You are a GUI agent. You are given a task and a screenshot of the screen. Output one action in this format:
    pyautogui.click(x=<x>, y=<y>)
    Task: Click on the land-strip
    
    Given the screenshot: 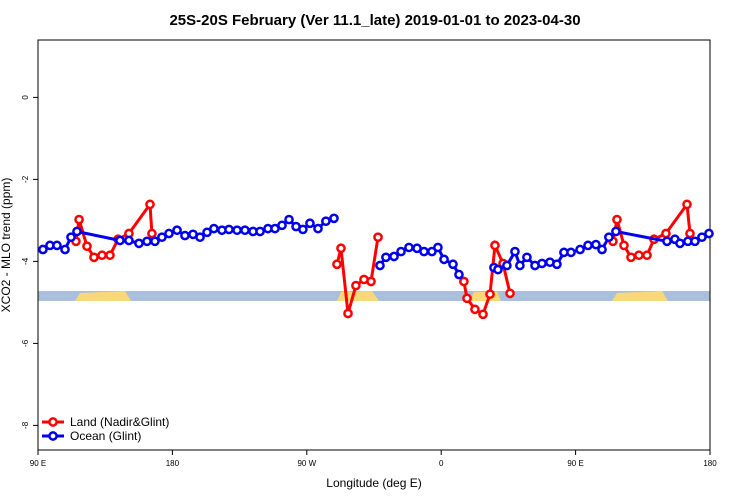 What is the action you would take?
    pyautogui.click(x=371, y=296)
    